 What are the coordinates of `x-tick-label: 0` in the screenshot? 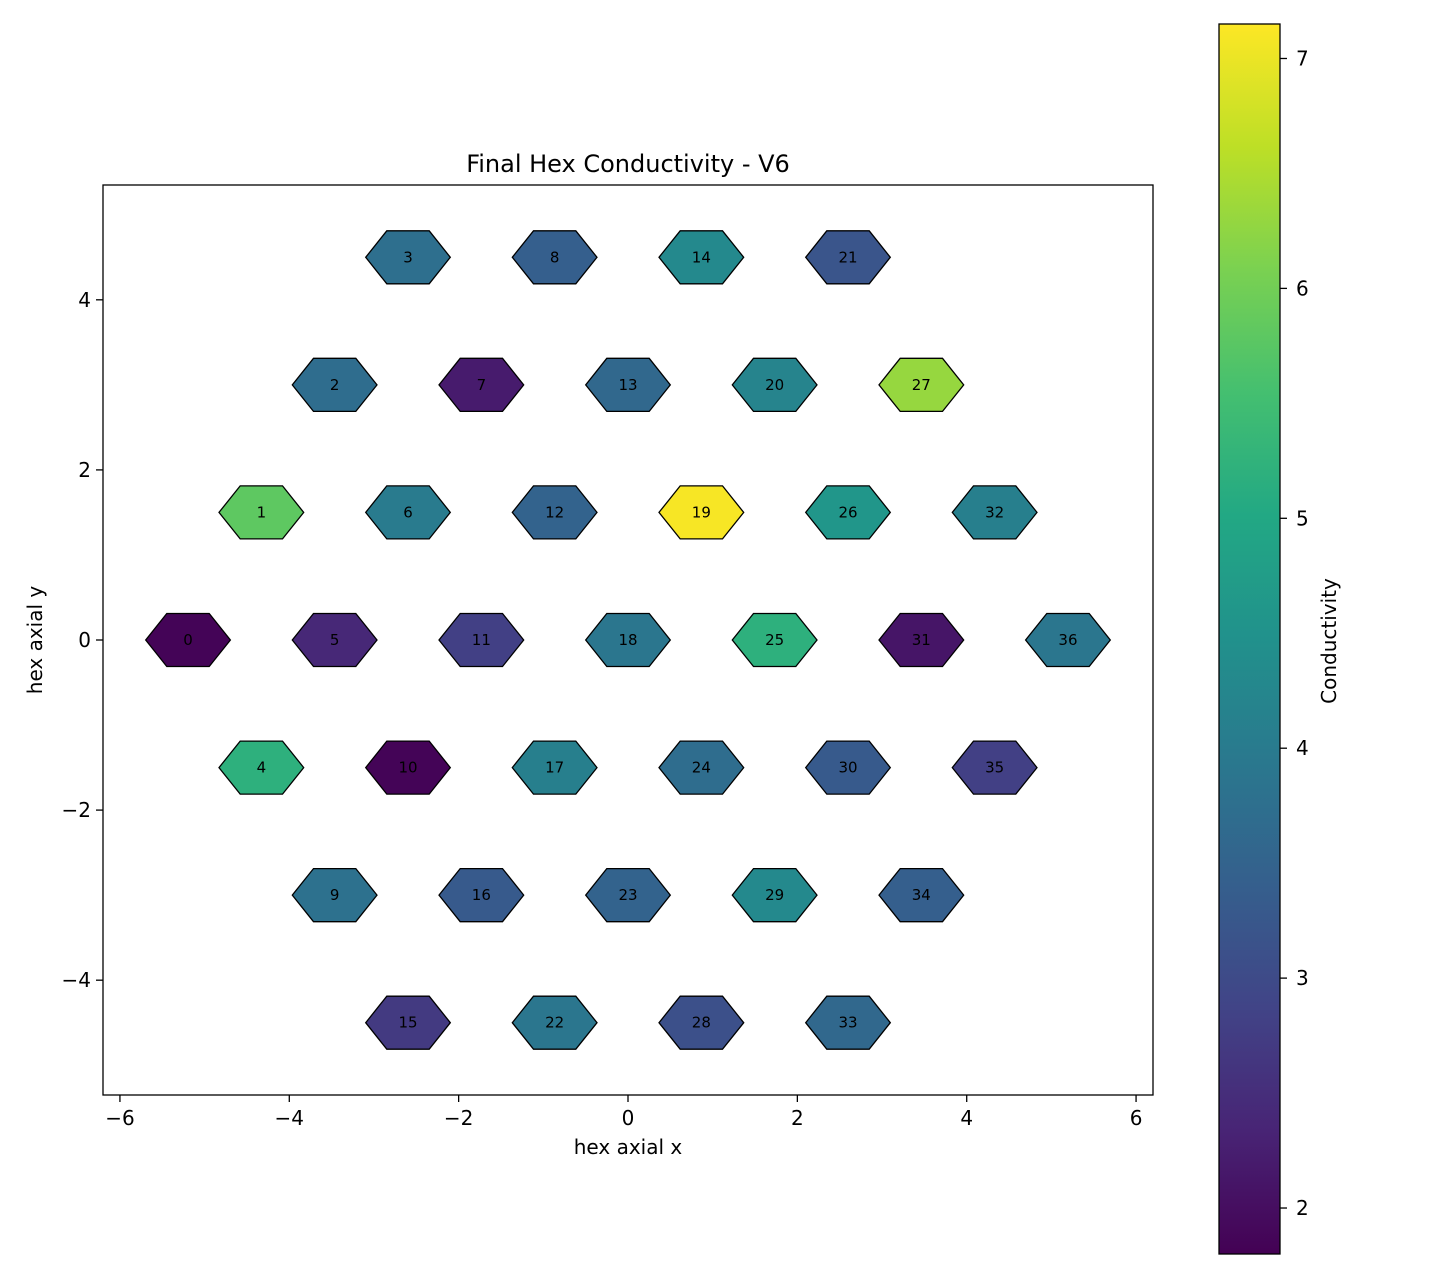 It's located at (628, 1118).